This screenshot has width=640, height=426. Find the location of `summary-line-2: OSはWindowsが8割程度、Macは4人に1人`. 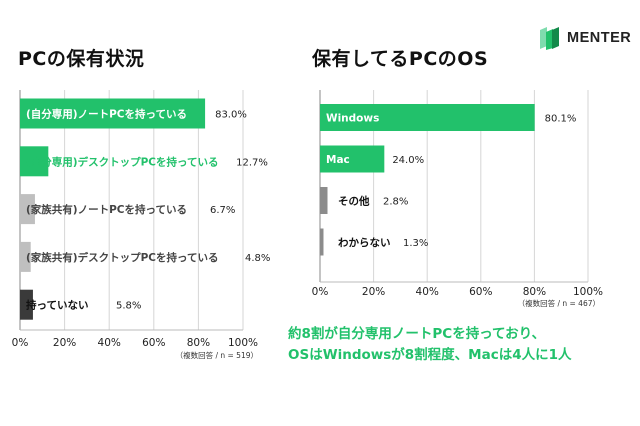

summary-line-2: OSはWindowsが8割程度、Macは4人に1人 is located at coordinates (430, 355).